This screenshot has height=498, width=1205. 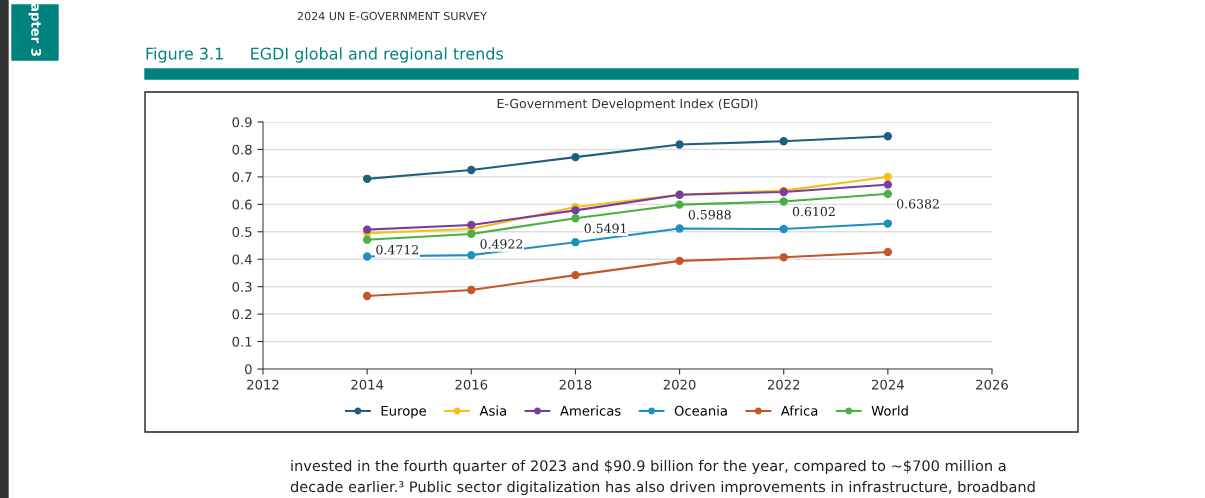 What do you see at coordinates (242, 177) in the screenshot?
I see `y-tick-label: 0.7` at bounding box center [242, 177].